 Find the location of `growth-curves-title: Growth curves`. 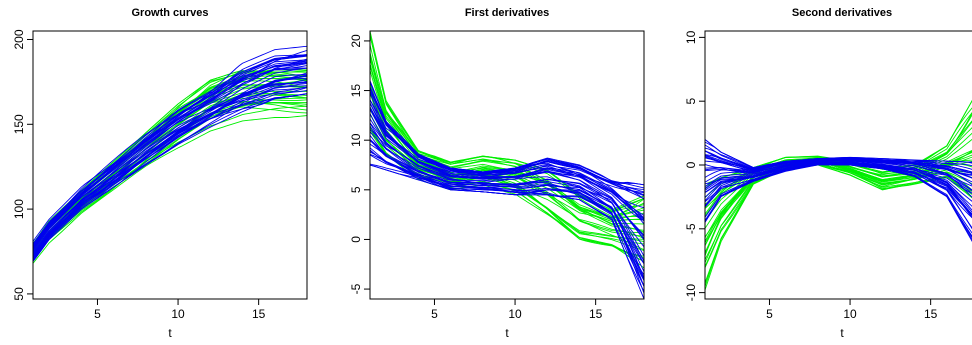

growth-curves-title: Growth curves is located at coordinates (169, 13).